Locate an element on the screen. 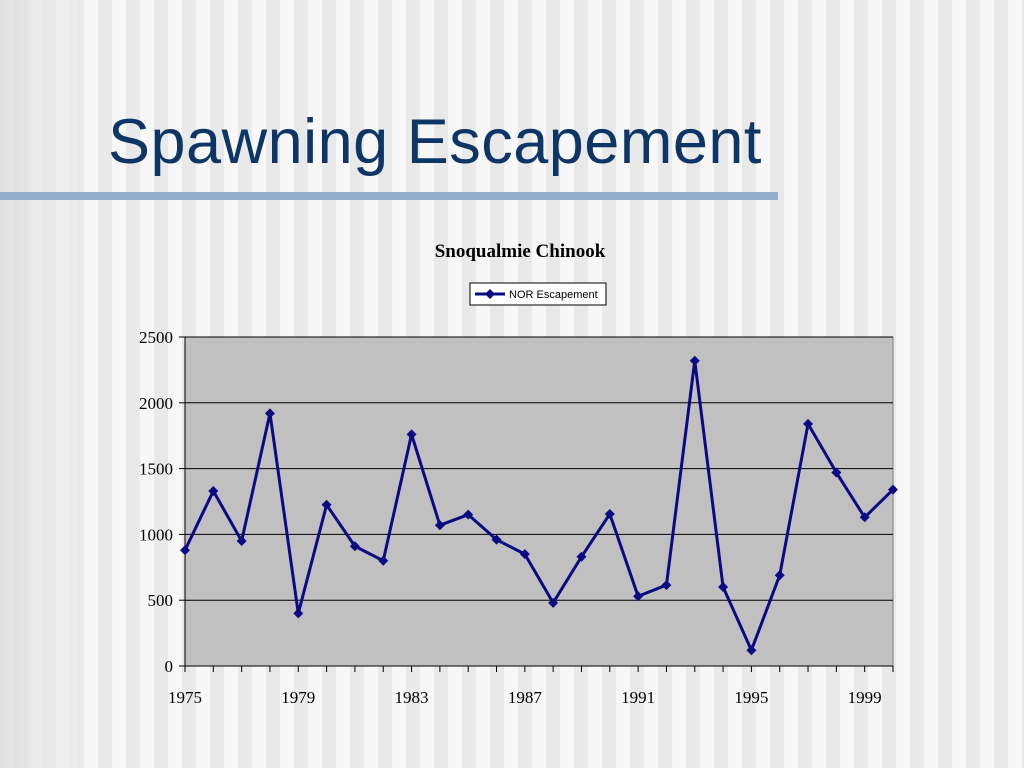  x-tick-label: 1987 is located at coordinates (525, 697).